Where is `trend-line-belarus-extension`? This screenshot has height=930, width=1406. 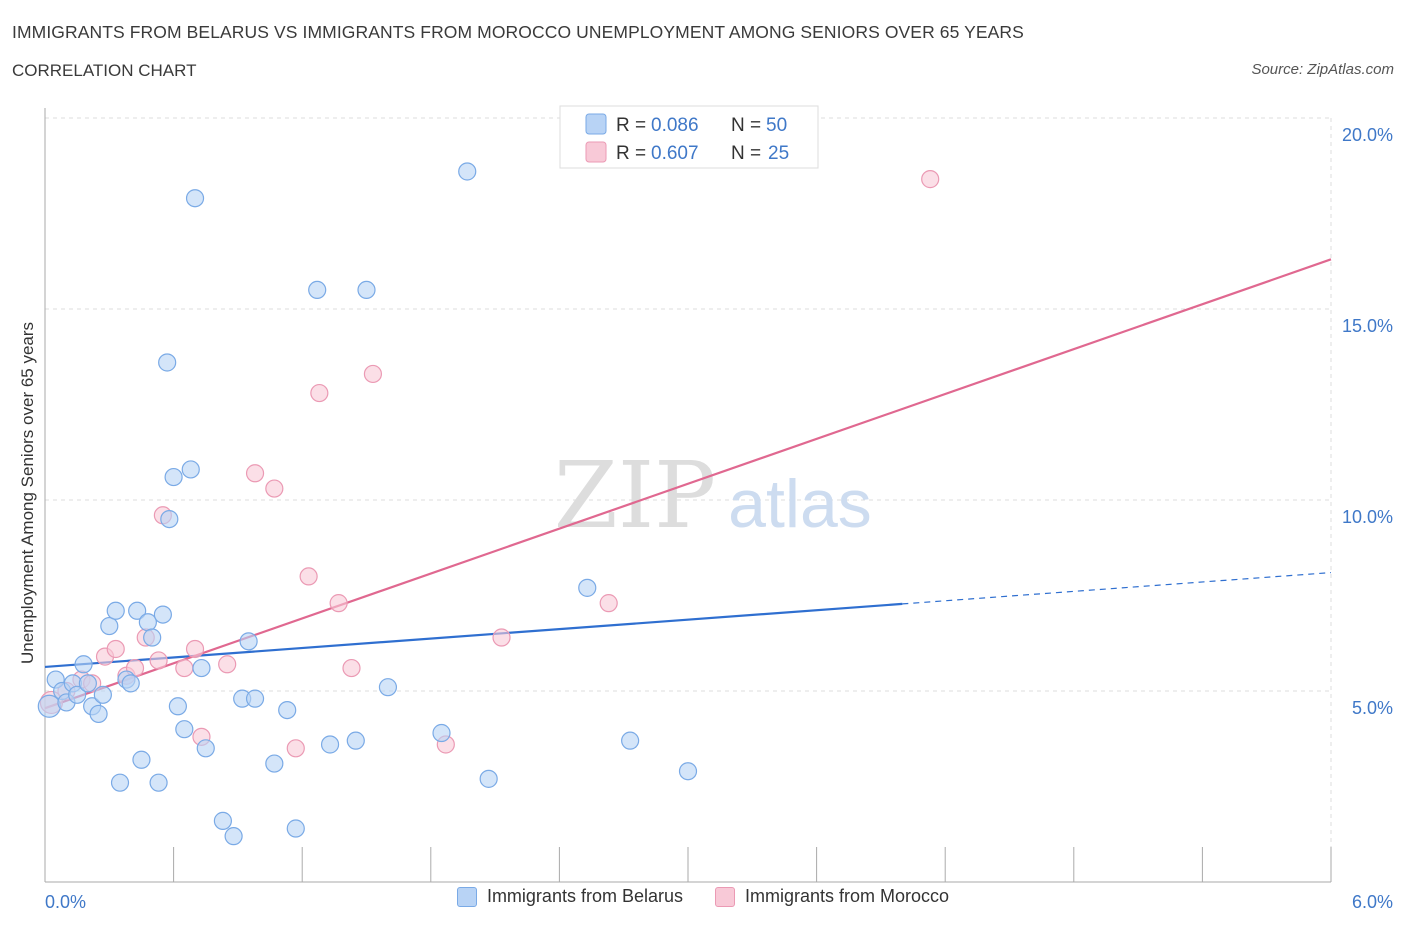 trend-line-belarus-extension is located at coordinates (1117, 588).